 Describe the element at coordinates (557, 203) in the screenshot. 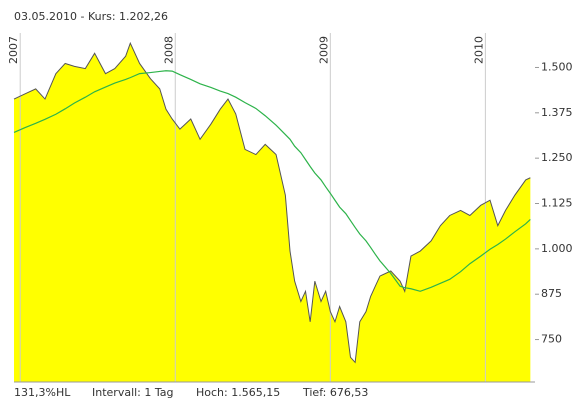

I see `y-tick-label: 1.125` at that location.